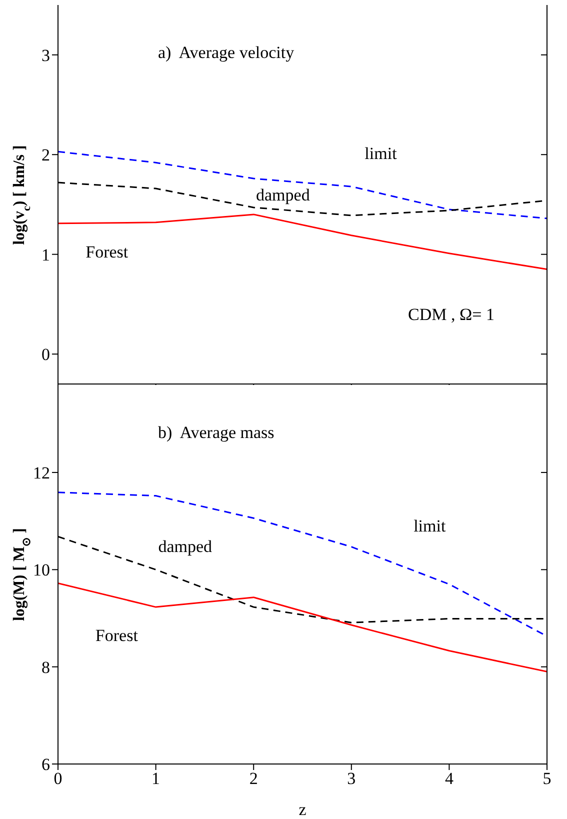  Describe the element at coordinates (351, 778) in the screenshot. I see `x-tick-label: 3` at that location.